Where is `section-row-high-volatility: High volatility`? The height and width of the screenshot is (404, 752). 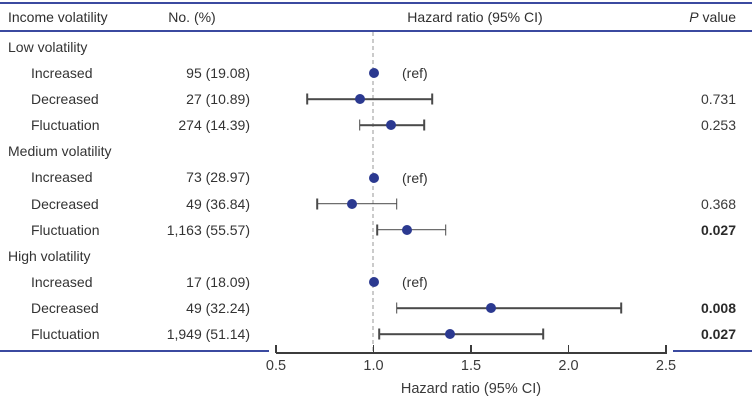
section-row-high-volatility: High volatility is located at coordinates (376, 256).